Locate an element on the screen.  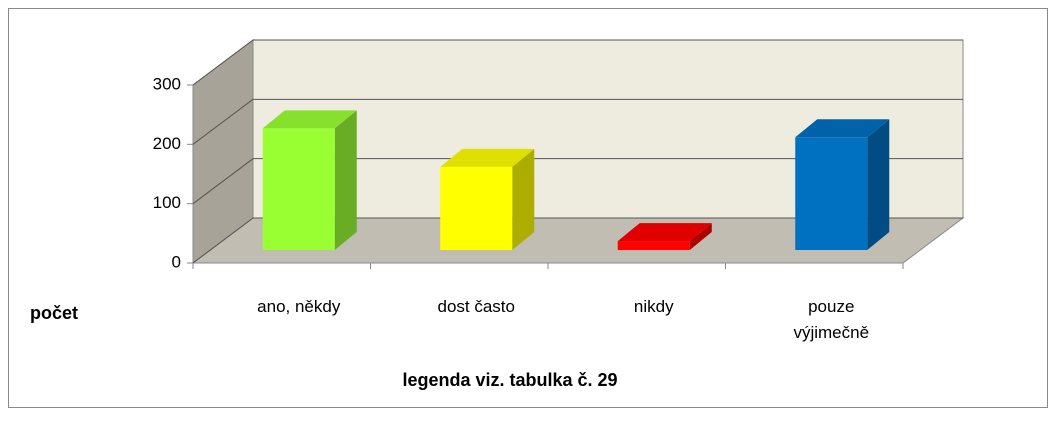
y-axis-label: počet is located at coordinates (54, 313).